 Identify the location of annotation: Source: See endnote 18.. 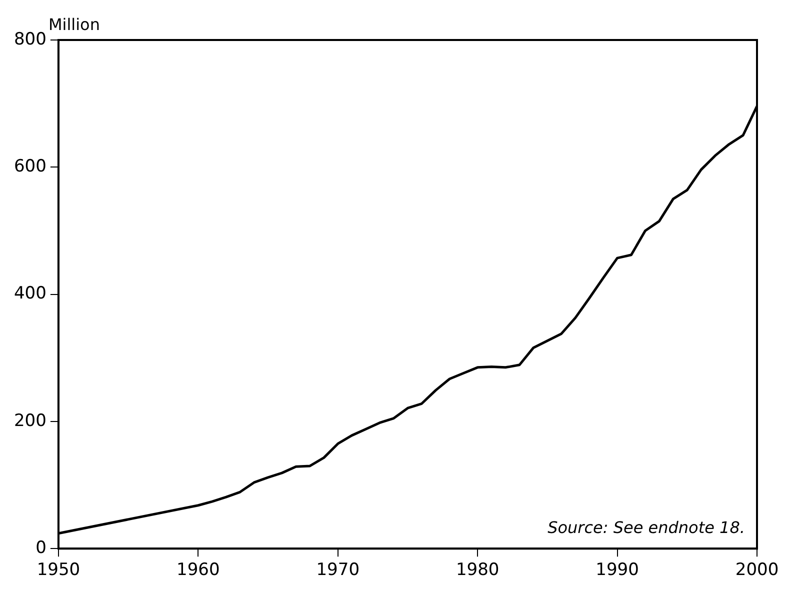
(646, 527).